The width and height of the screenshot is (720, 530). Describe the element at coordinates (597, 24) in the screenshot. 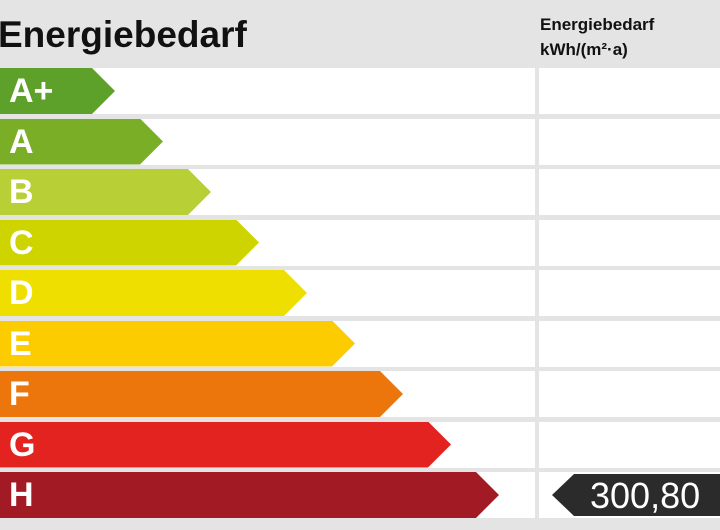

I see `column-header-line1: Energiebedarf` at that location.